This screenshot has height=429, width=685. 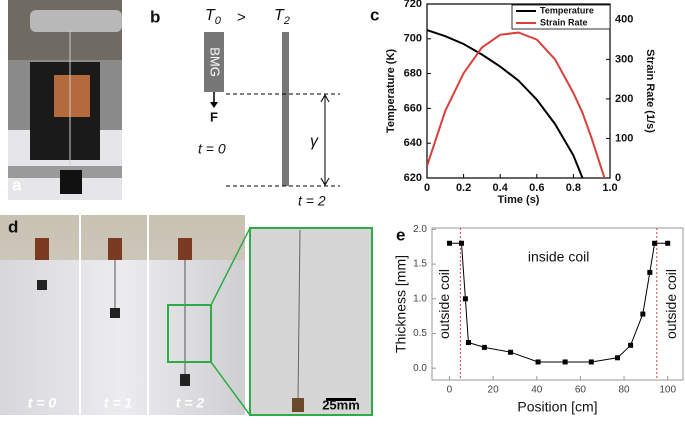 I want to click on x-tick-label: 0.6, so click(x=536, y=188).